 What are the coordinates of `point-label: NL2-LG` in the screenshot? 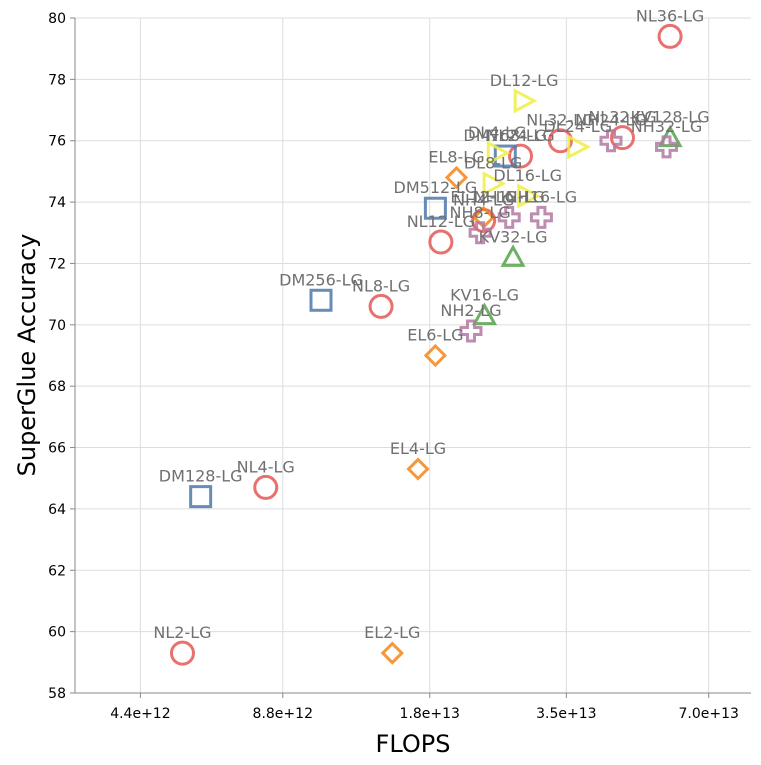 It's located at (182, 632).